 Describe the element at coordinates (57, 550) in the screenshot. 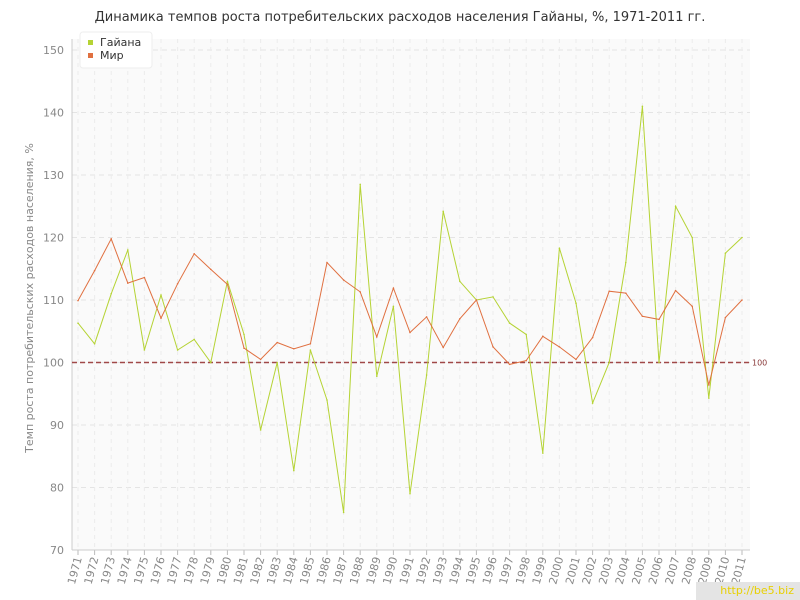

I see `y-tick-label: 70` at that location.